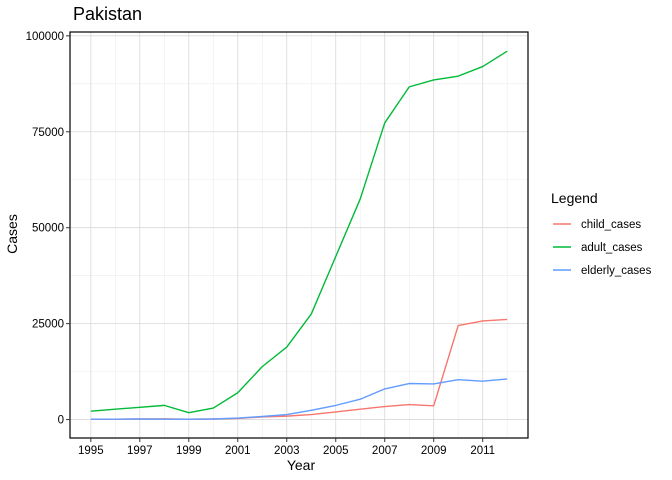  Describe the element at coordinates (12, 234) in the screenshot. I see `y-axis-title: Cases` at that location.